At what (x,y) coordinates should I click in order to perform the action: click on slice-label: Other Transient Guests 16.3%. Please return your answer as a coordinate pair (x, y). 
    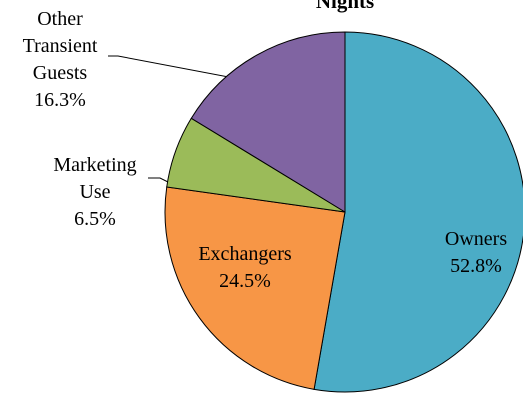
    Looking at the image, I should click on (60, 60).